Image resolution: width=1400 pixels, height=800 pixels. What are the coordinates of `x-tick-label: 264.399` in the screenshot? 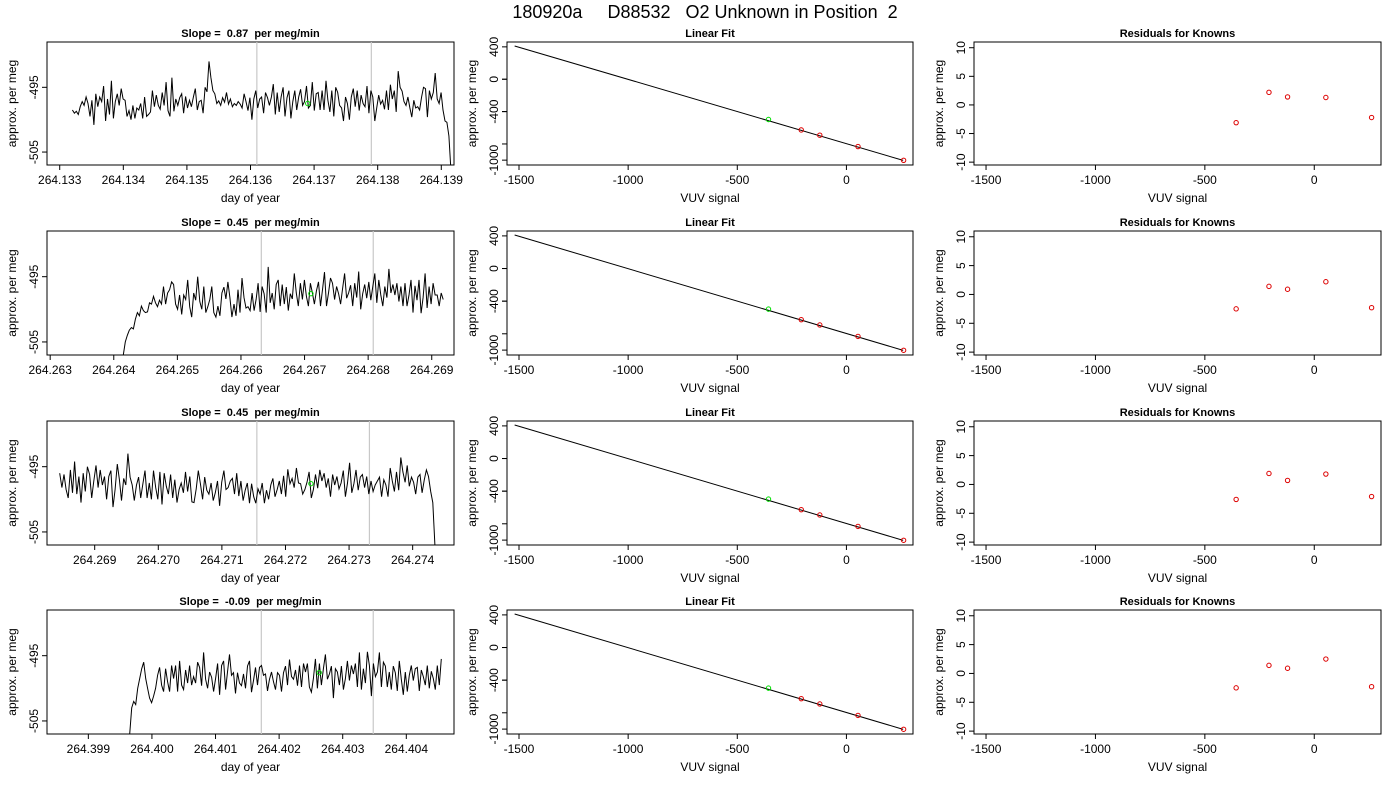 It's located at (89, 749).